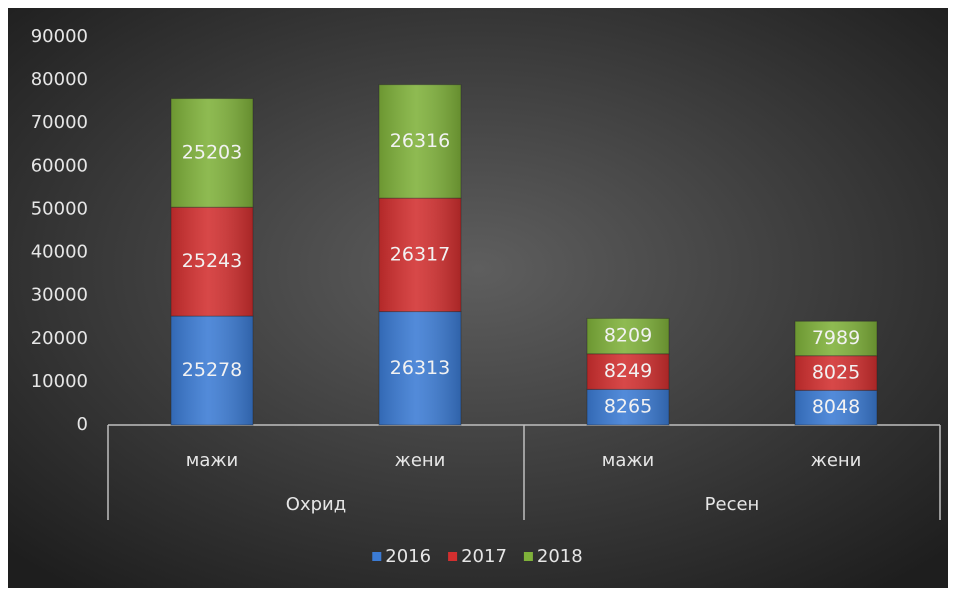 The height and width of the screenshot is (593, 956). I want to click on data-label: 7989, so click(836, 338).